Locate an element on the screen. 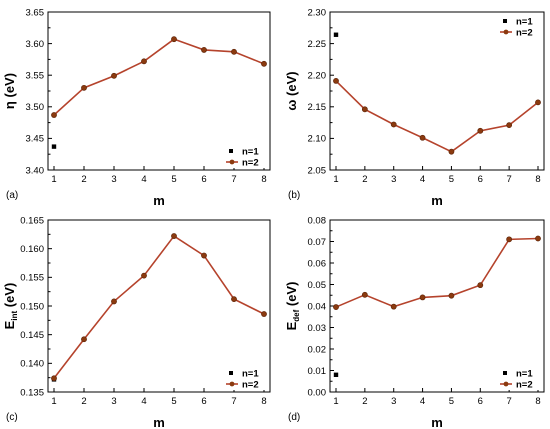 The image size is (550, 429). y-tick-label: 3.50 is located at coordinates (35, 107).